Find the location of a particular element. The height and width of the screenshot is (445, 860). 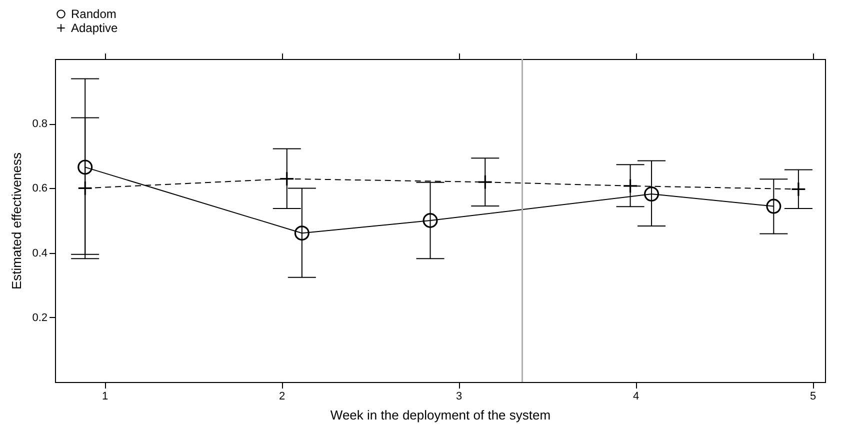

y-tick-label: 0.8 is located at coordinates (40, 124).